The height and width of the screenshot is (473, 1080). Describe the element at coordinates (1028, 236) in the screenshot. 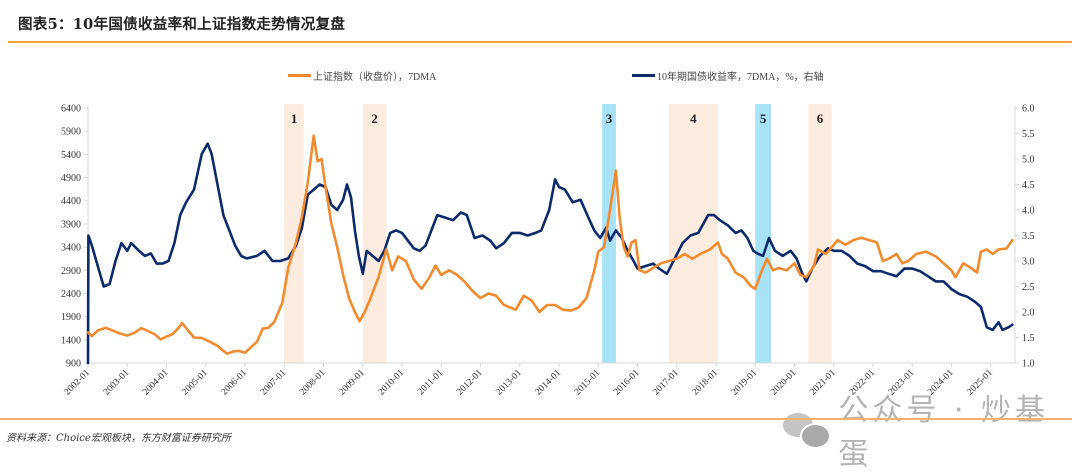

I see `right-tick-label: 3.5` at that location.